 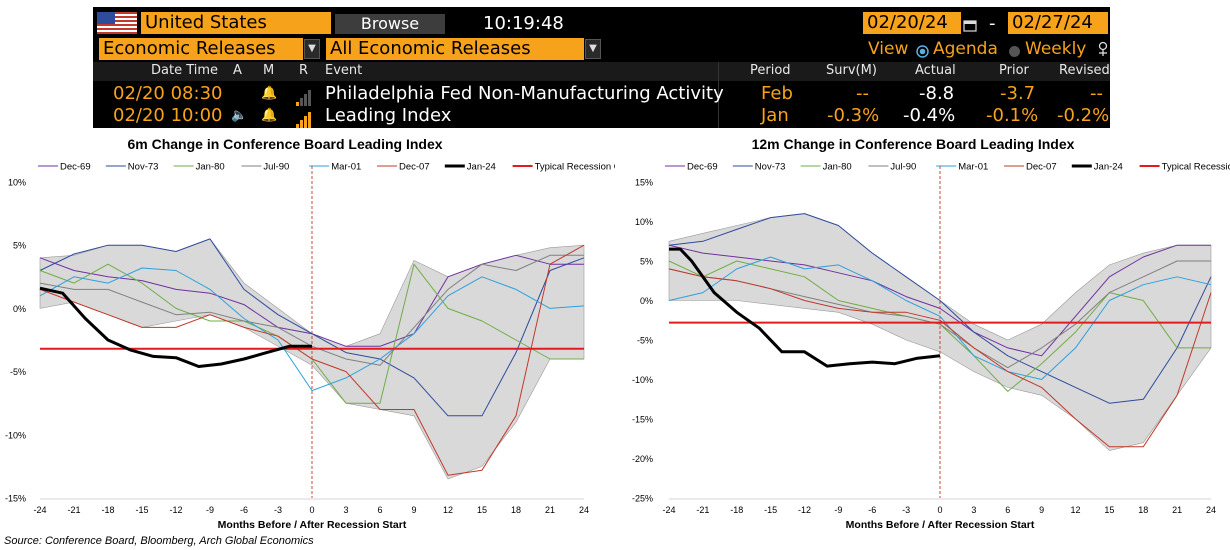 I want to click on column-divider, so click(x=718, y=95).